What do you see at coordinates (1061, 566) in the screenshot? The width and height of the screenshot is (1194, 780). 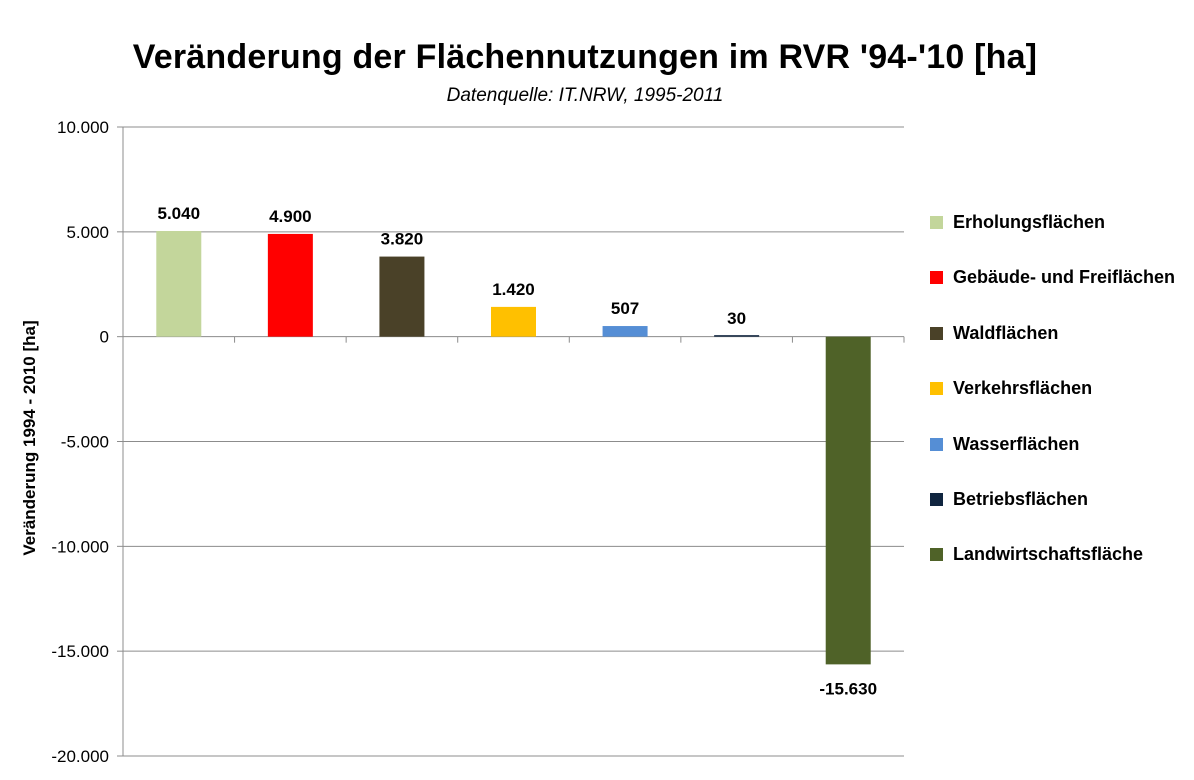 I see `legend-item: Landwirtschaftsfläche` at bounding box center [1061, 566].